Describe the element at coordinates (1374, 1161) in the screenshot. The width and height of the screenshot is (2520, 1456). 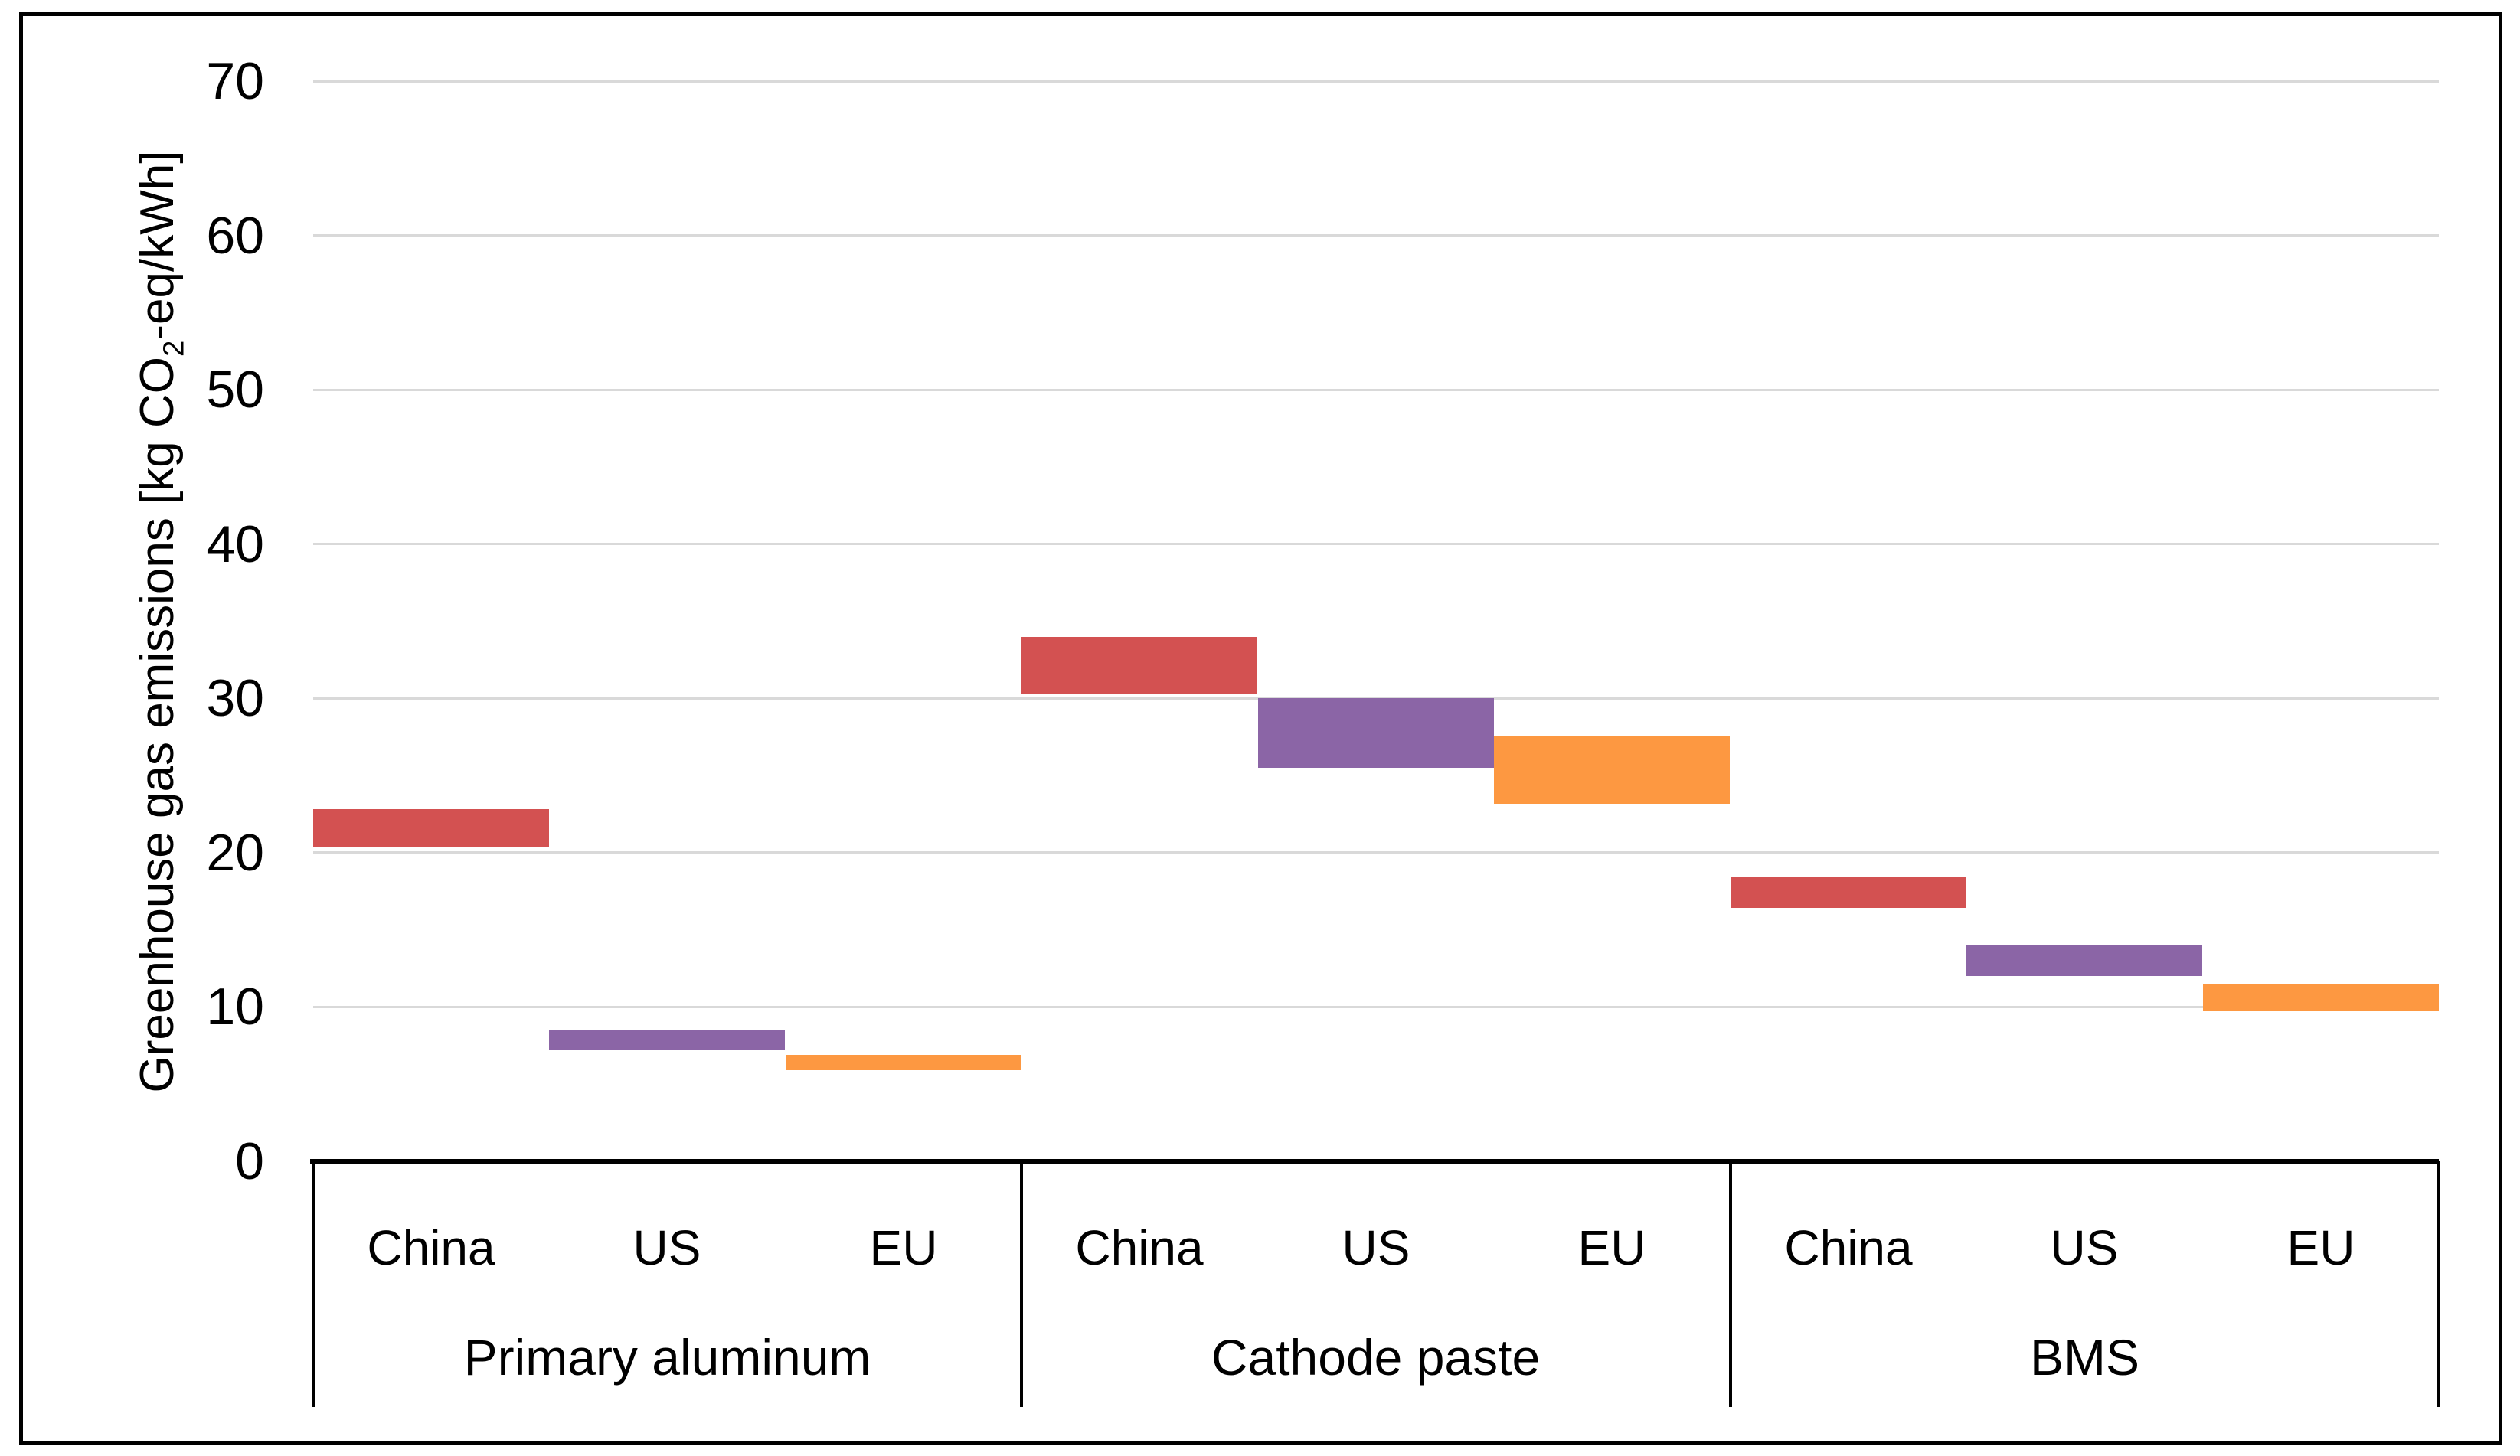
I see `x-axis-line` at that location.